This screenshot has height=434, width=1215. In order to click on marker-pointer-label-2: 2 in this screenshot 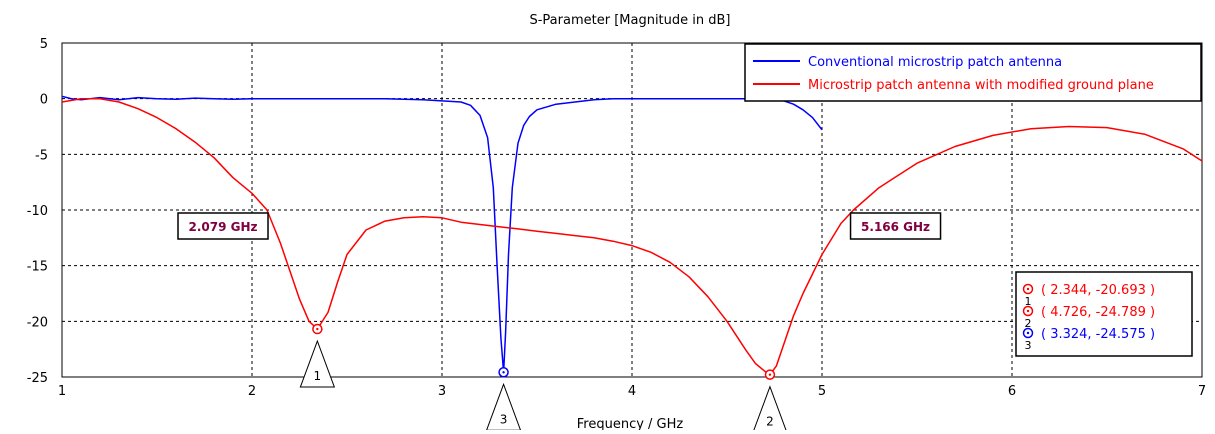, I will do `click(770, 422)`.